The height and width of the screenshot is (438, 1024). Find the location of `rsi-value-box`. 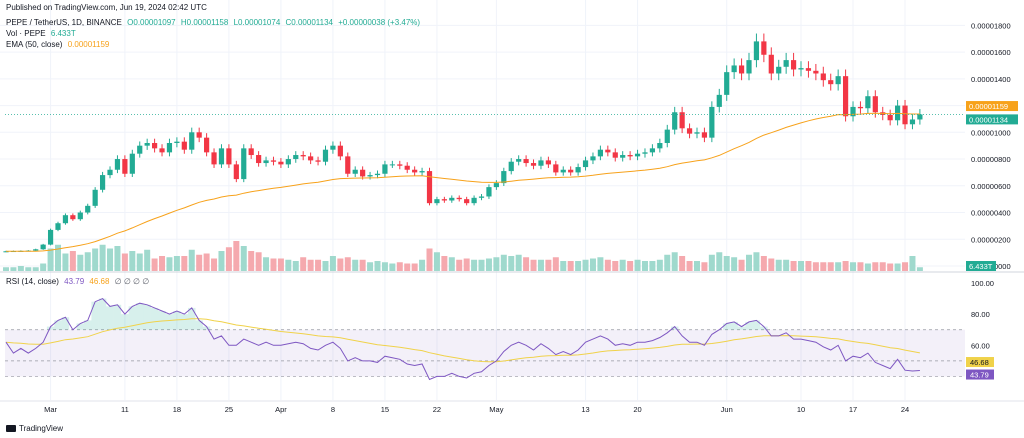

rsi-value-box is located at coordinates (980, 362).